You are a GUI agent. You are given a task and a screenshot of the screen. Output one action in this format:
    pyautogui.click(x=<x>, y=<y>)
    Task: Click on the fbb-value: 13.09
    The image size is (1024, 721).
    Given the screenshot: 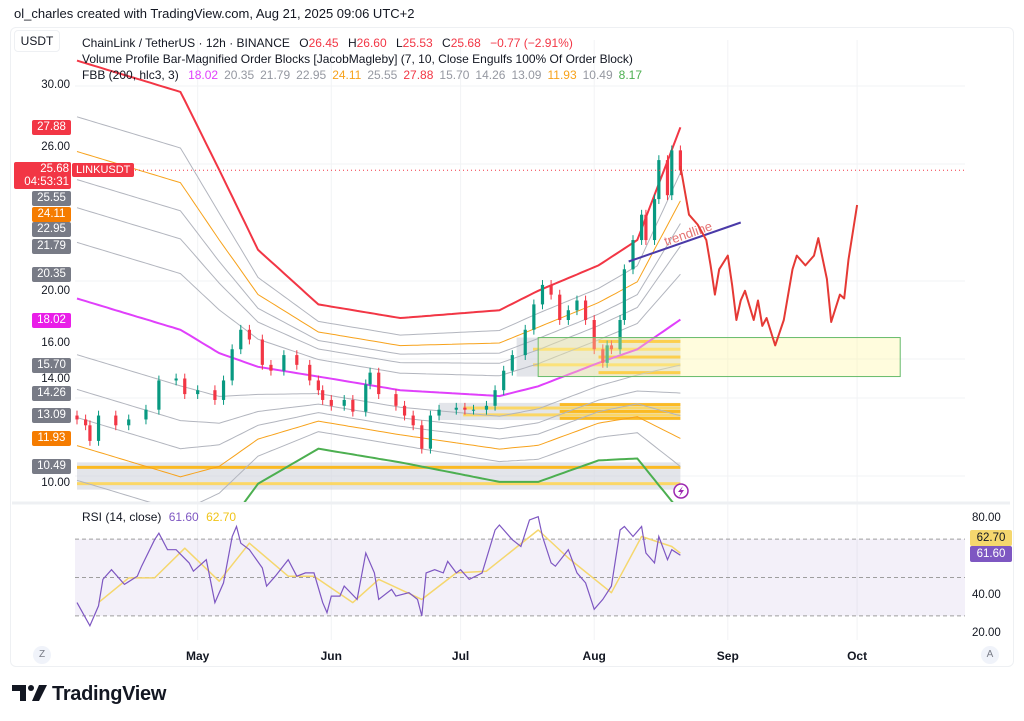 What is the action you would take?
    pyautogui.click(x=526, y=75)
    